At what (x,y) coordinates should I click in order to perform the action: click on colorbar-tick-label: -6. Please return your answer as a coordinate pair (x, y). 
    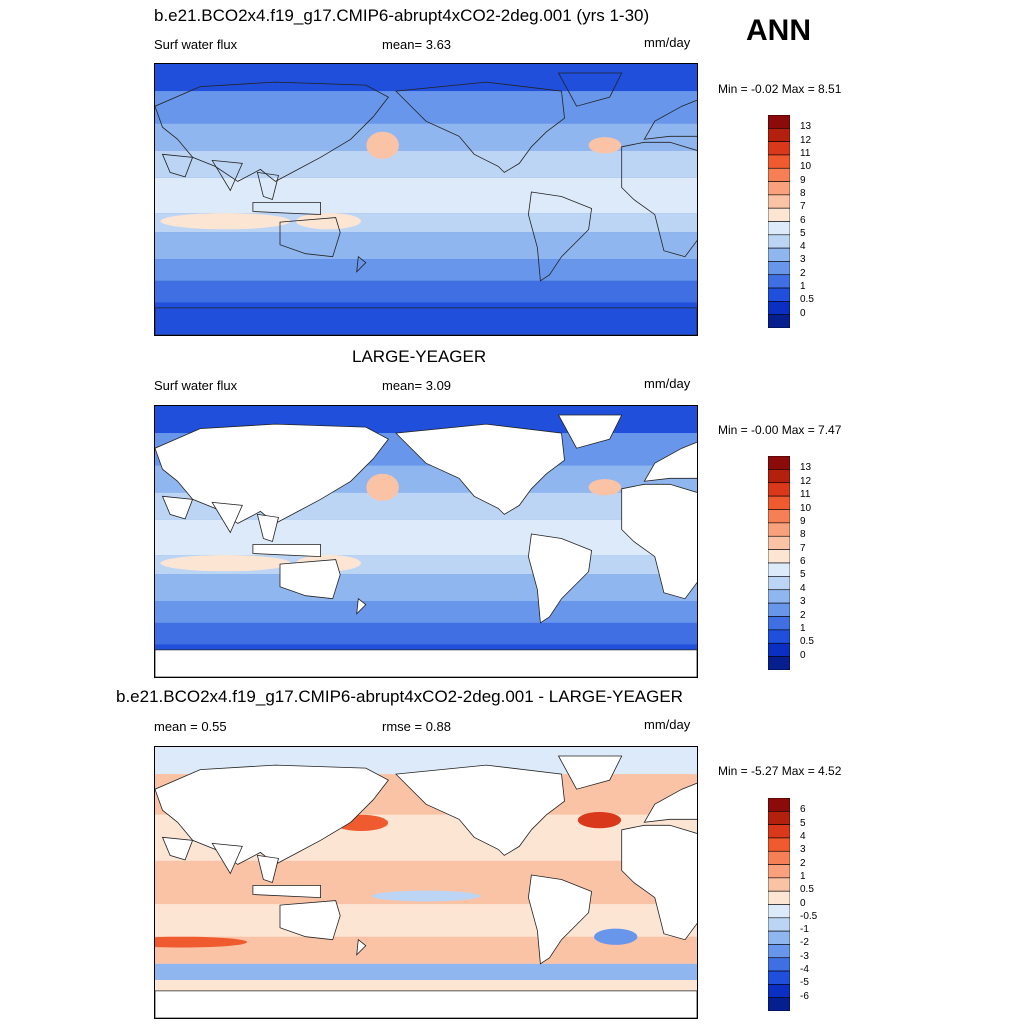
    Looking at the image, I should click on (804, 996).